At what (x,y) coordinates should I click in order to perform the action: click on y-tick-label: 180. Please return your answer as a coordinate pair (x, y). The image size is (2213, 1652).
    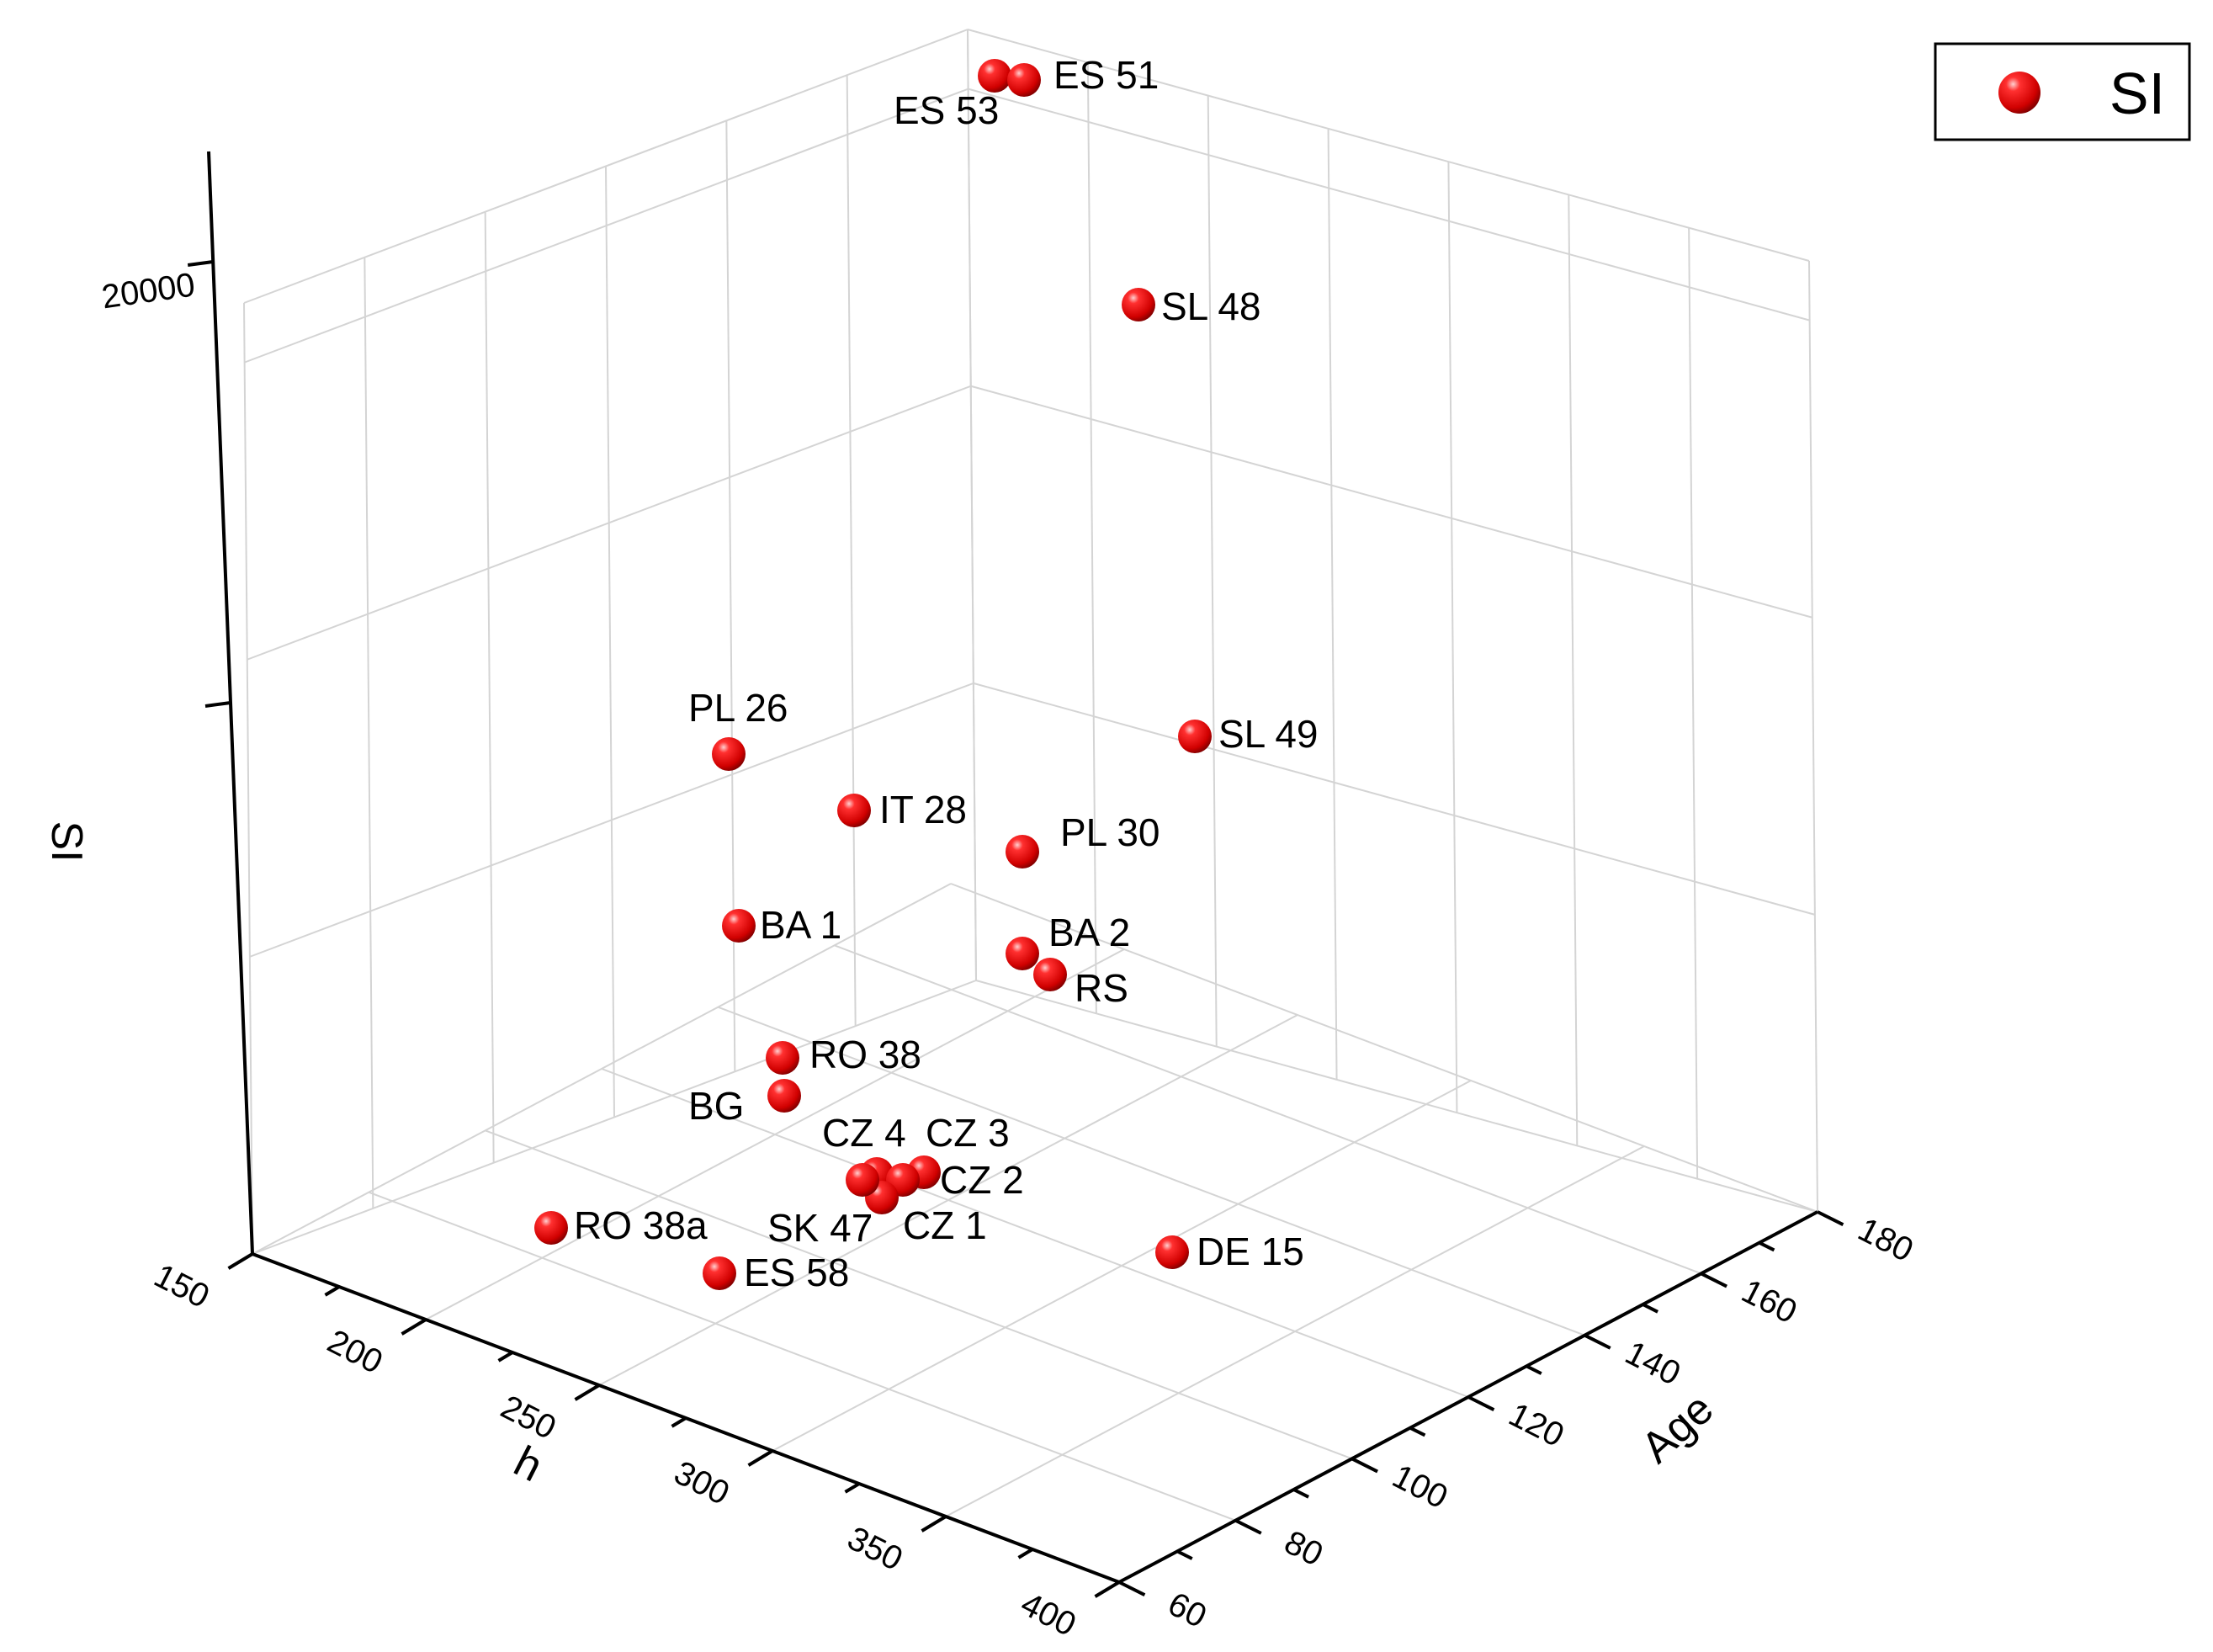
    Looking at the image, I should click on (1885, 1240).